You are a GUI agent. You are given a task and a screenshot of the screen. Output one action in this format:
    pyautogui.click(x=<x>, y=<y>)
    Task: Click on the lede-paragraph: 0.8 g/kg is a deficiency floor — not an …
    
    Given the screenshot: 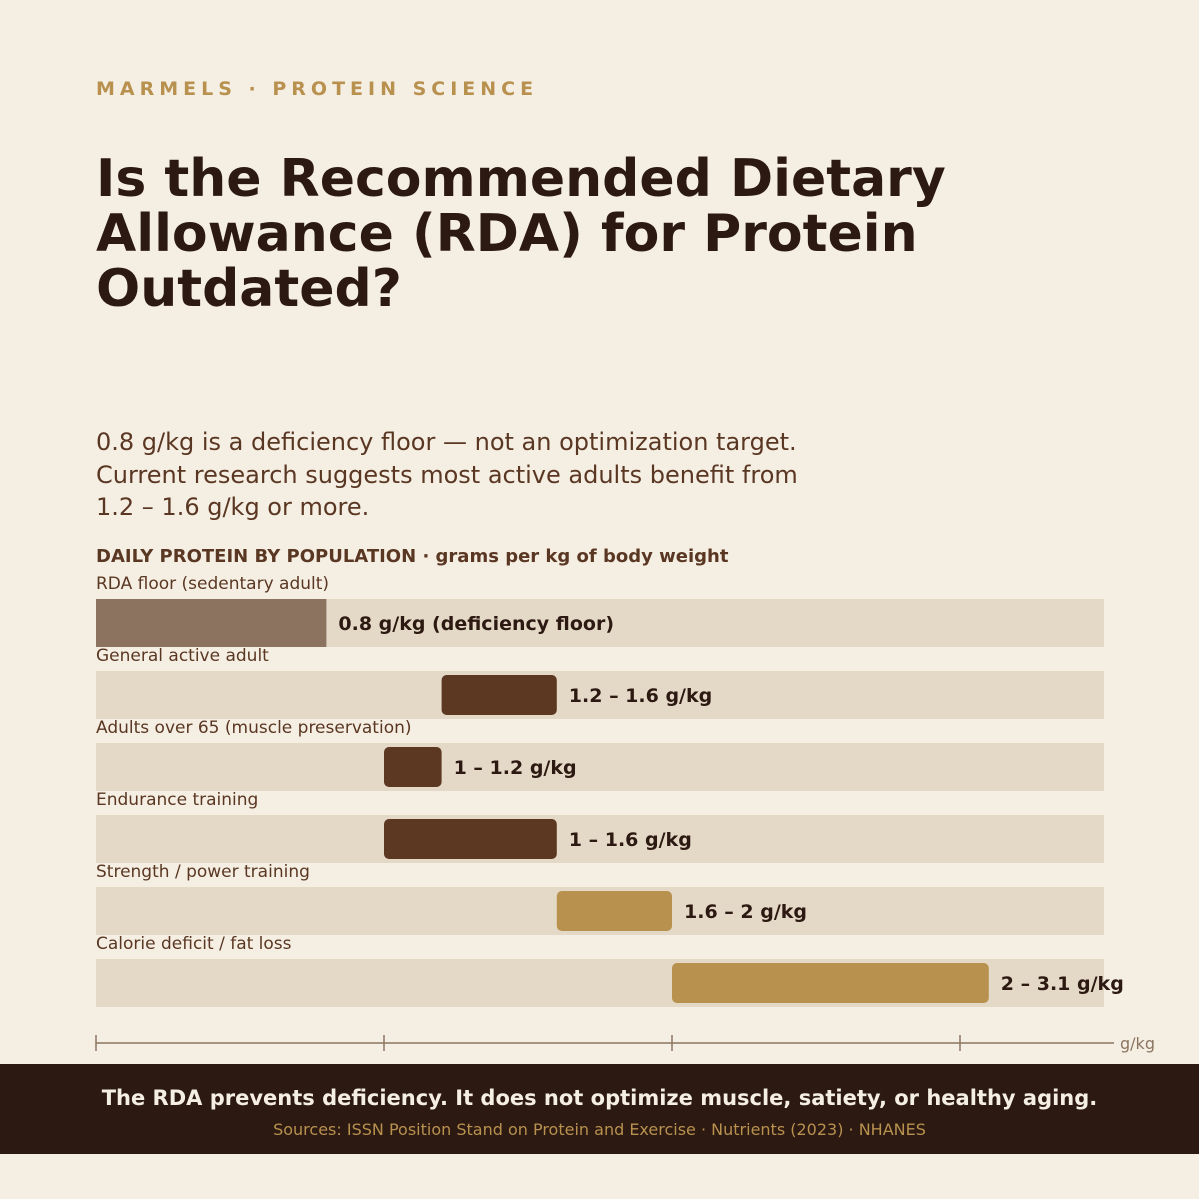 What is the action you would take?
    pyautogui.click(x=546, y=475)
    